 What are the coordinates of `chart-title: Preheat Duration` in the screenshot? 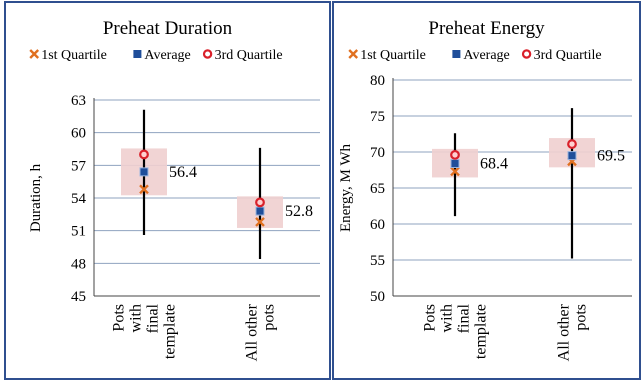 It's located at (168, 28).